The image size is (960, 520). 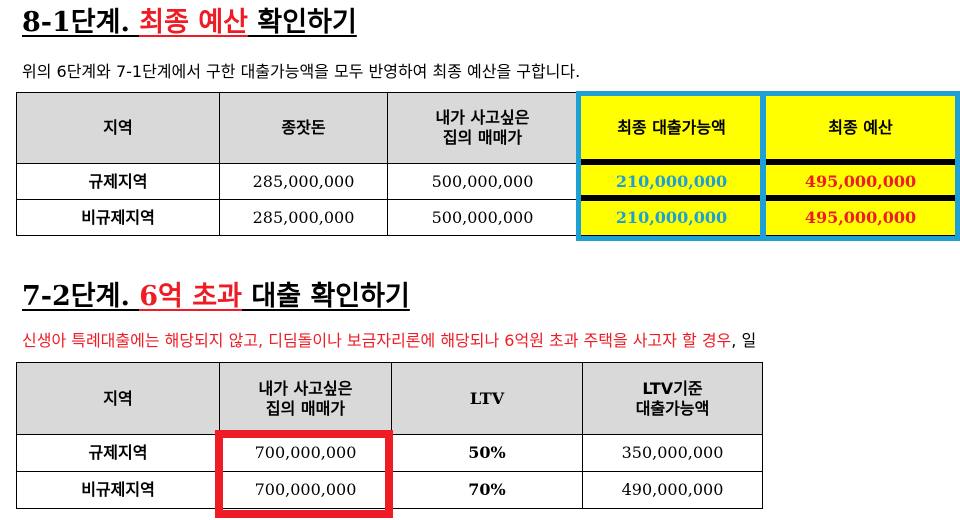 I want to click on row-ltv: 50%, so click(x=487, y=453).